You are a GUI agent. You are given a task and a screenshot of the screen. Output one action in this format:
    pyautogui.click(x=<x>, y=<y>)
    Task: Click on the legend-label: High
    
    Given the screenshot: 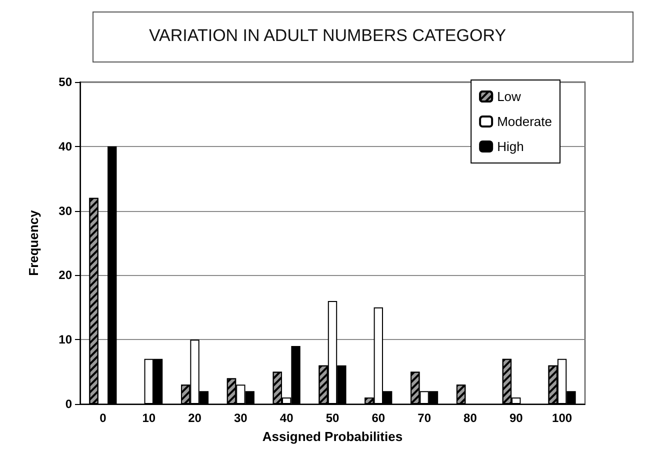 What is the action you would take?
    pyautogui.click(x=510, y=146)
    